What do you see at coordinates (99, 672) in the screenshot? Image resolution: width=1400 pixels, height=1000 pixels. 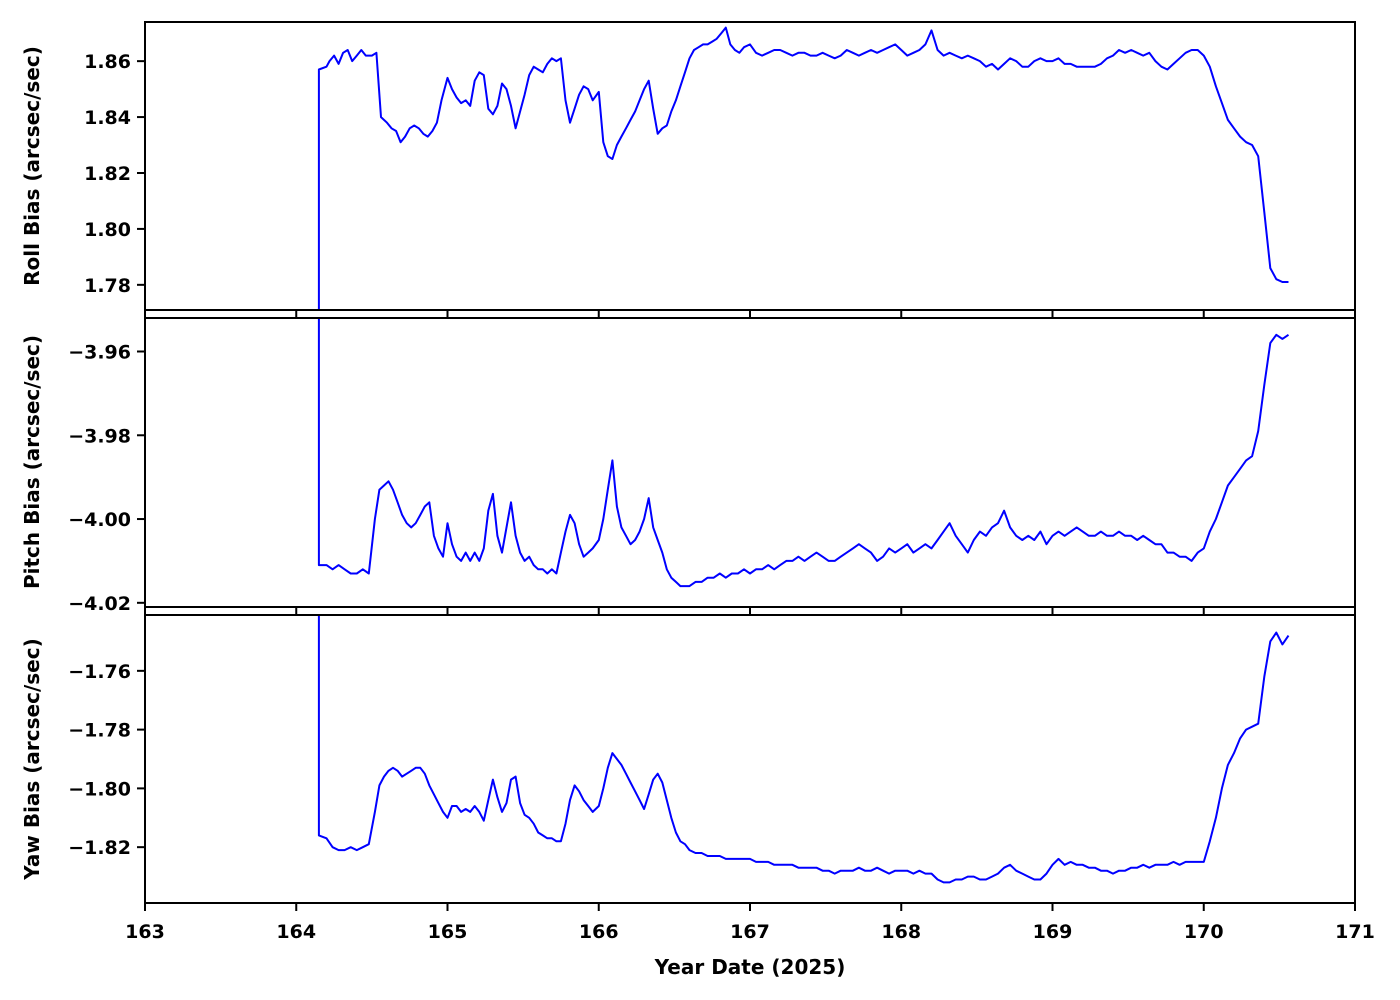 I see `yaw-bias-y-tick-label: −1.76` at bounding box center [99, 672].